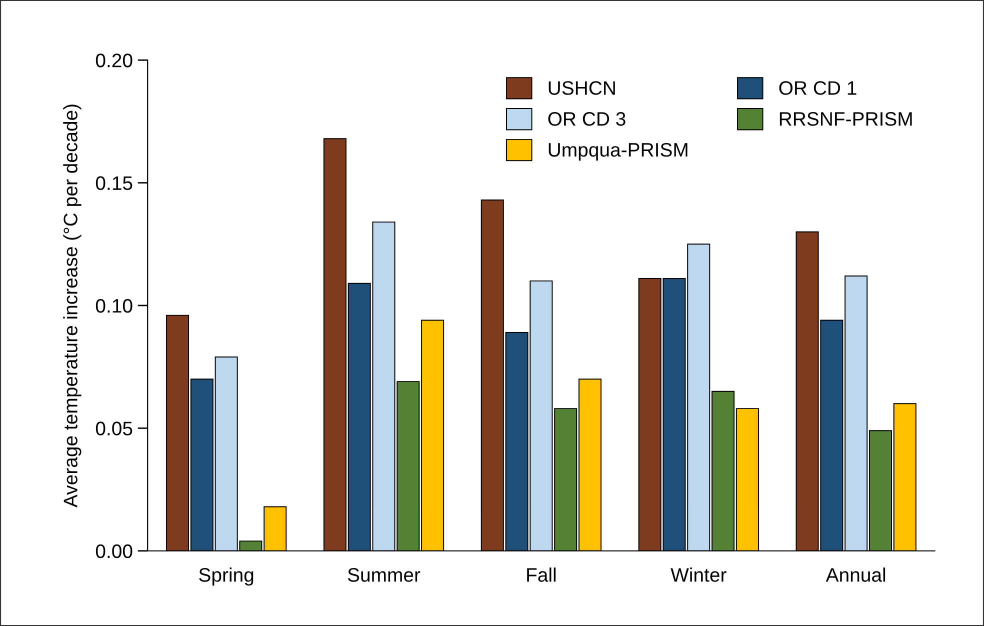  I want to click on x-tick-label: Summer, so click(384, 575).